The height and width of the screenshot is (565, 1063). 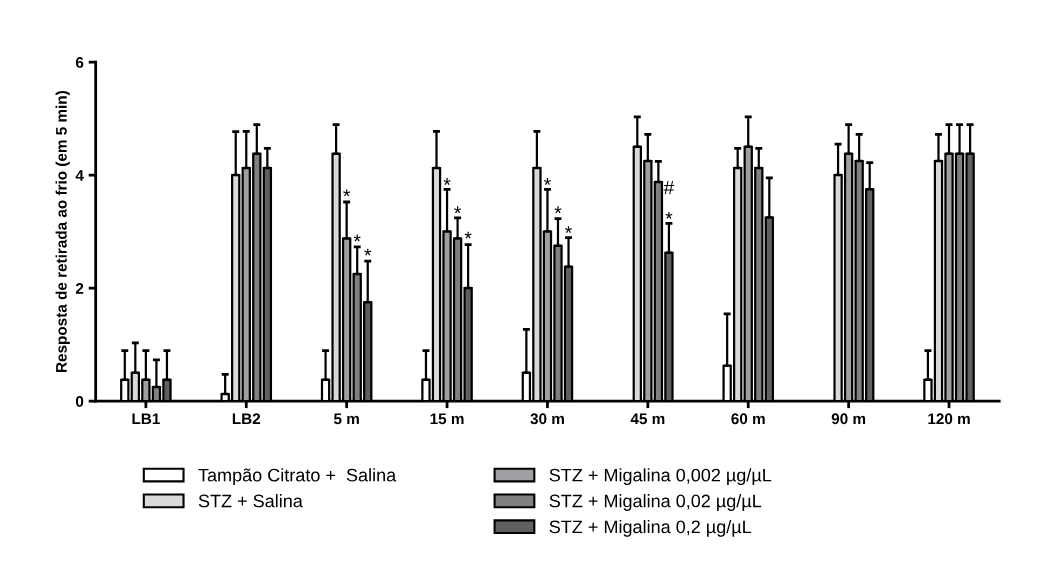 I want to click on annotation: #, so click(x=669, y=188).